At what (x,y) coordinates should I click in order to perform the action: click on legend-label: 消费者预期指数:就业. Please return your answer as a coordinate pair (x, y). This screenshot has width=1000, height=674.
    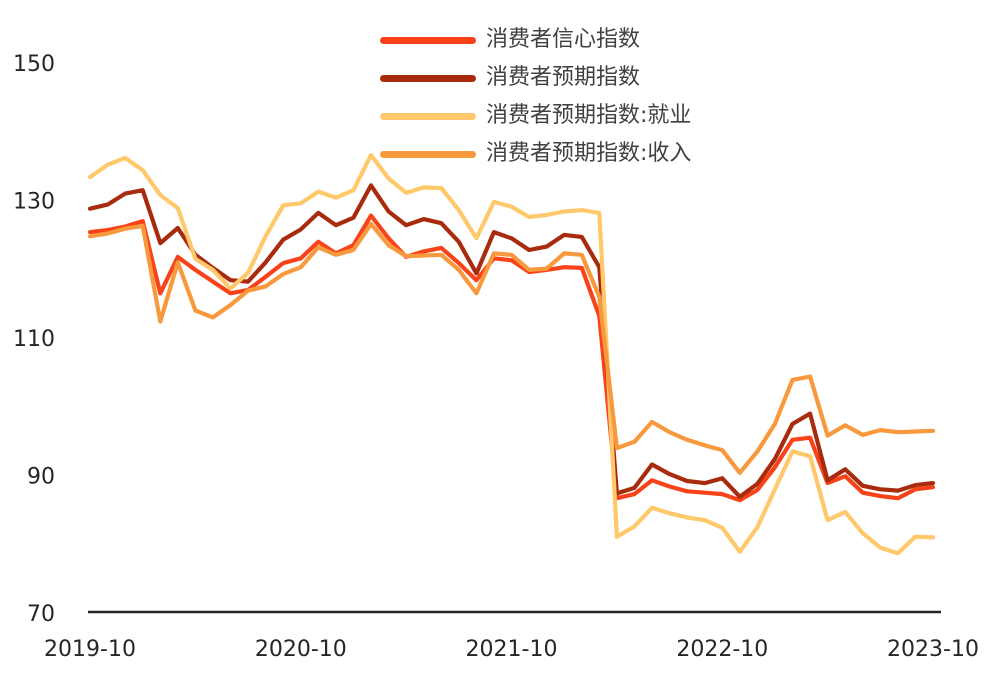
    Looking at the image, I should click on (589, 115).